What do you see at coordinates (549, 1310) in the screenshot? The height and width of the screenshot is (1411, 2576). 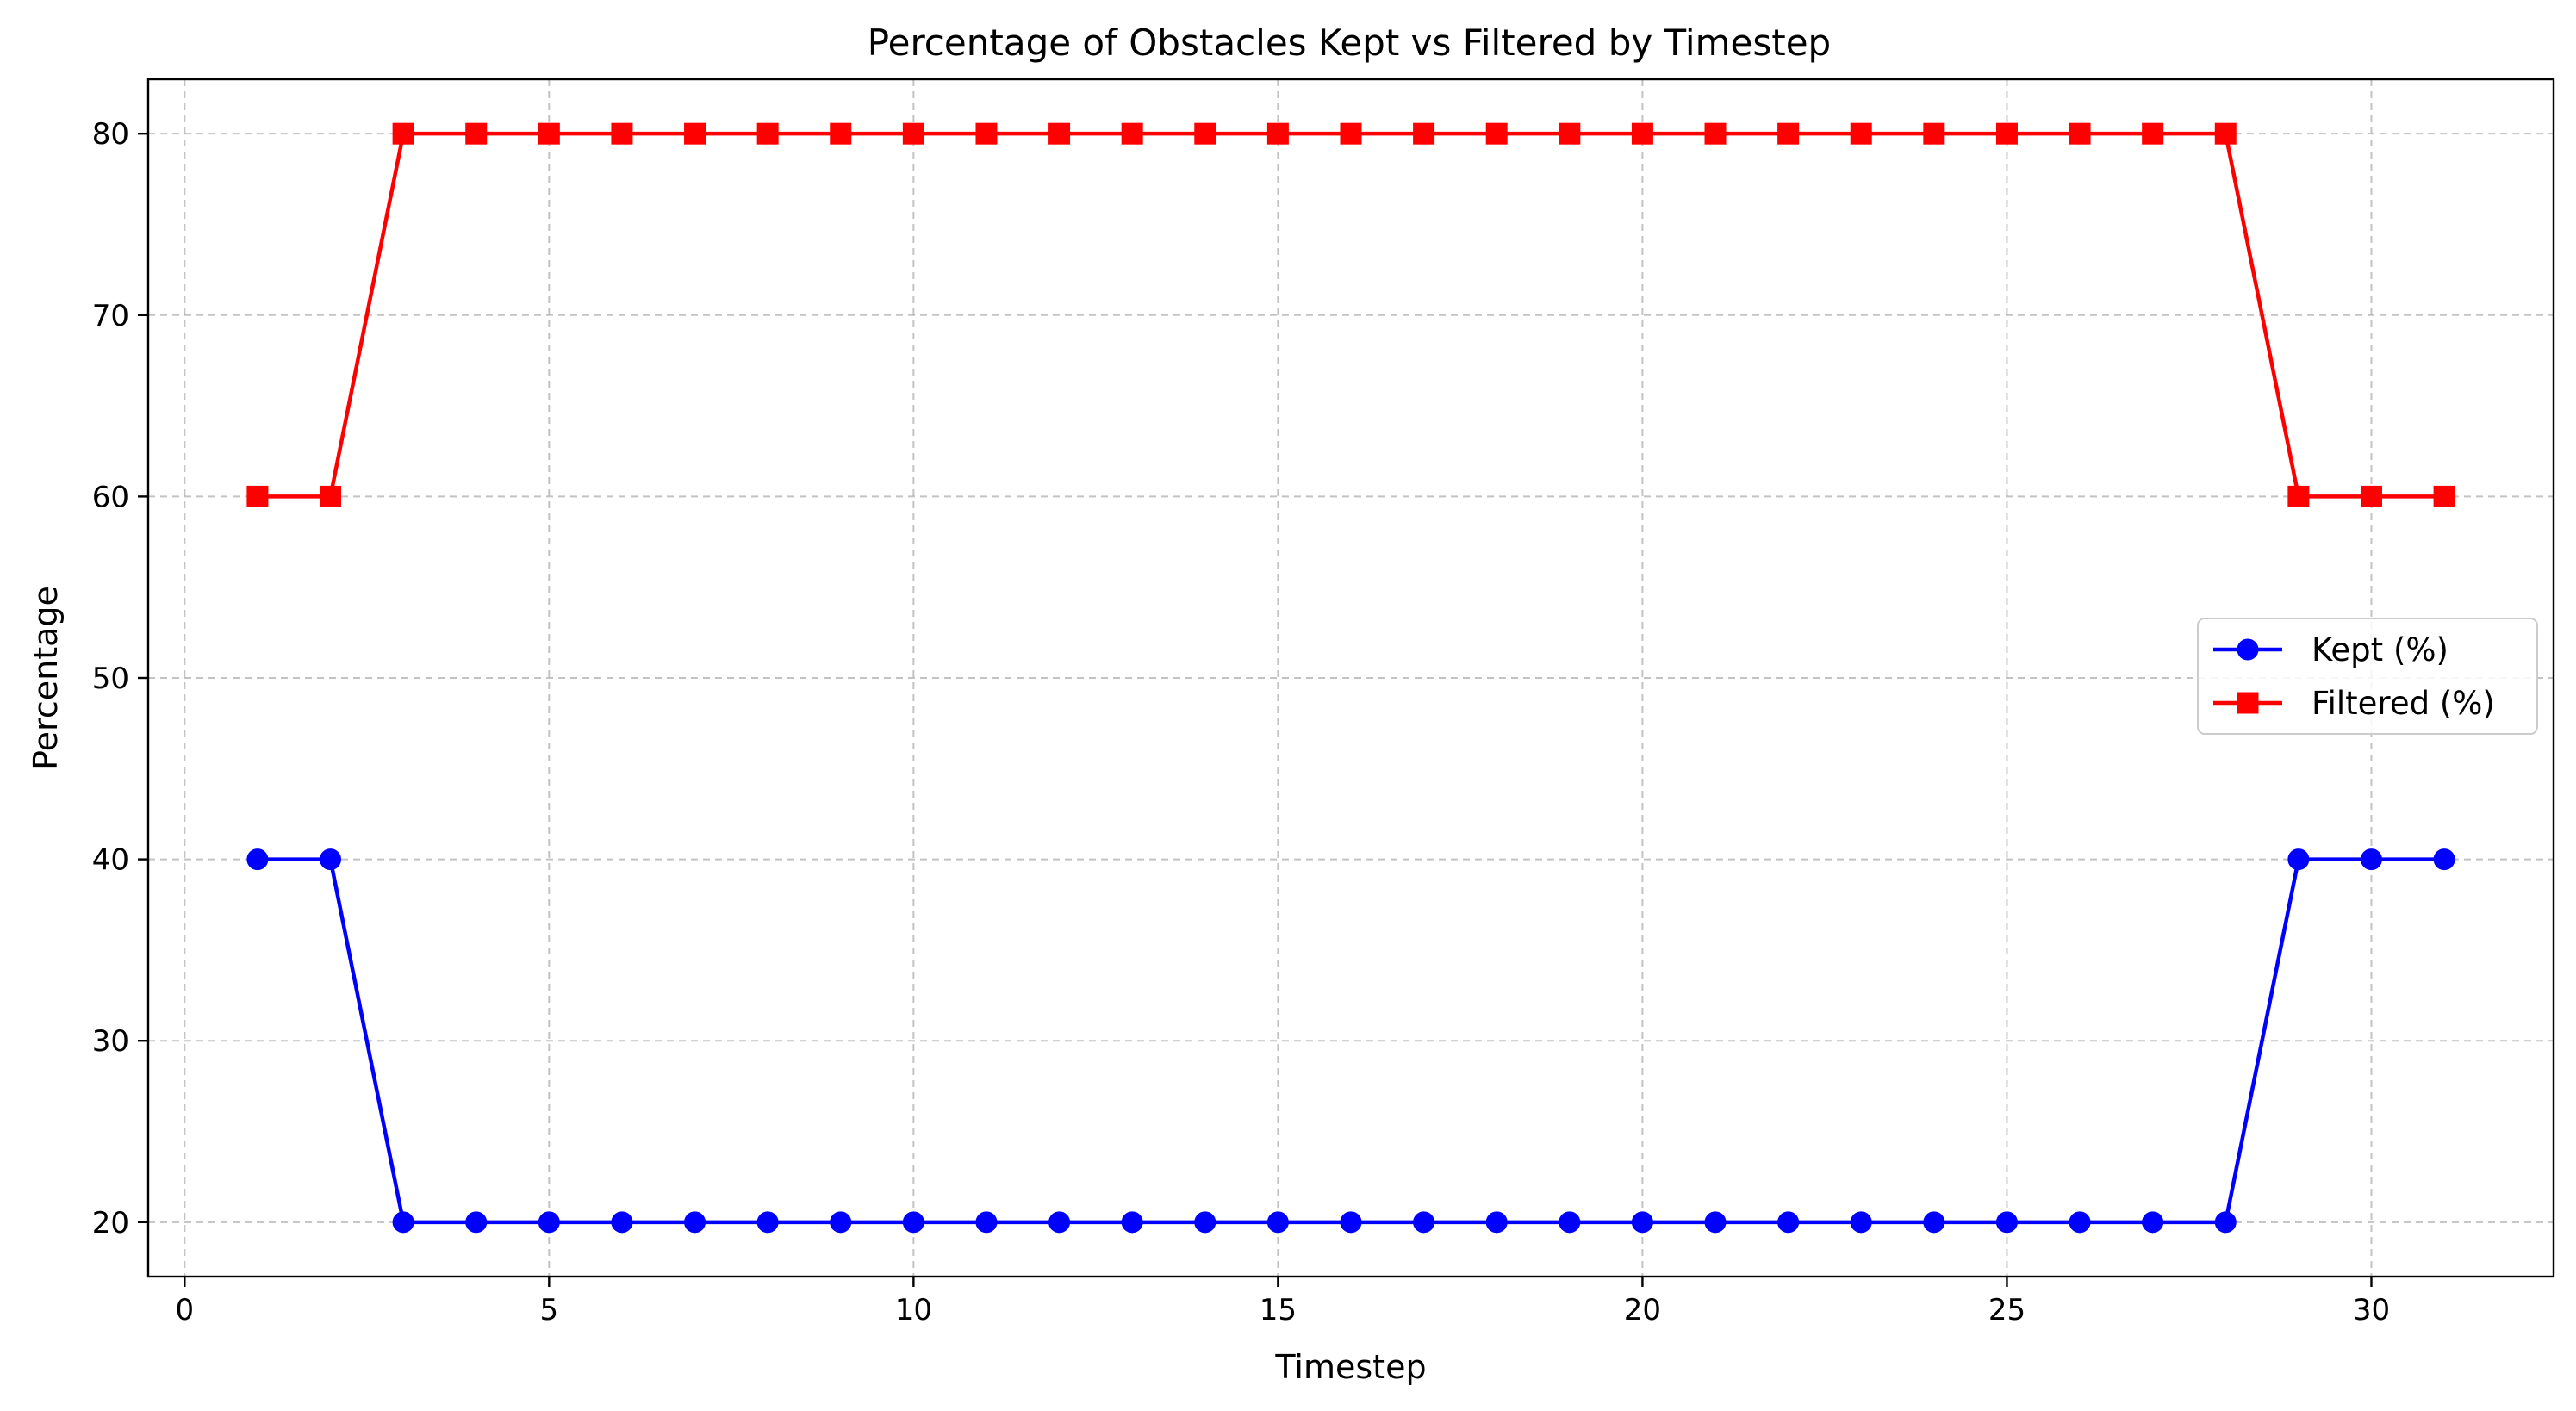 I see `x-tick-label: 5` at bounding box center [549, 1310].